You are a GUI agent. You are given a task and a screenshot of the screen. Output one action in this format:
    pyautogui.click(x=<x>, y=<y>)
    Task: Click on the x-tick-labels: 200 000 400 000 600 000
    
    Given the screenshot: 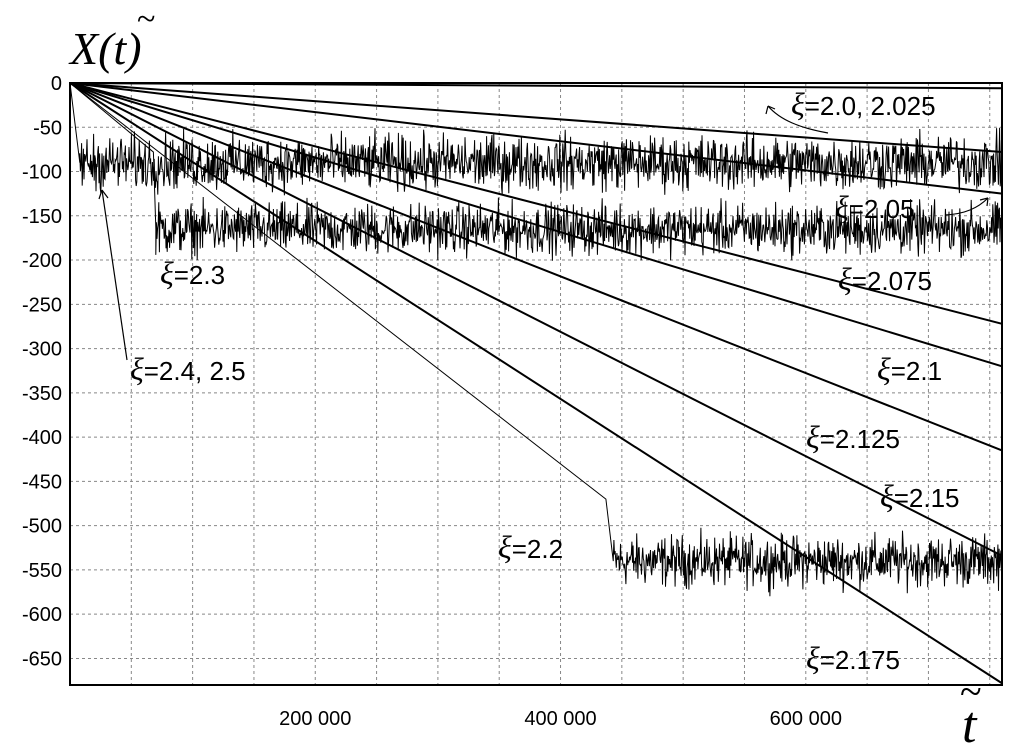 What is the action you would take?
    pyautogui.click(x=560, y=719)
    